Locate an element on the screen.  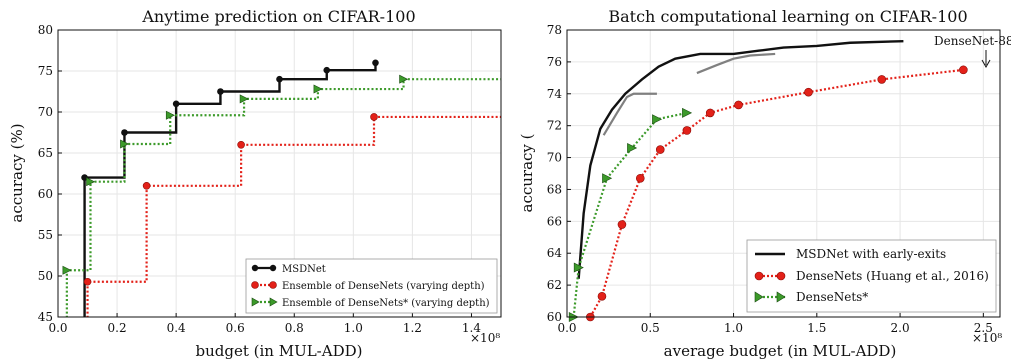
right-ytick-label-0: 60 is located at coordinates (554, 317).